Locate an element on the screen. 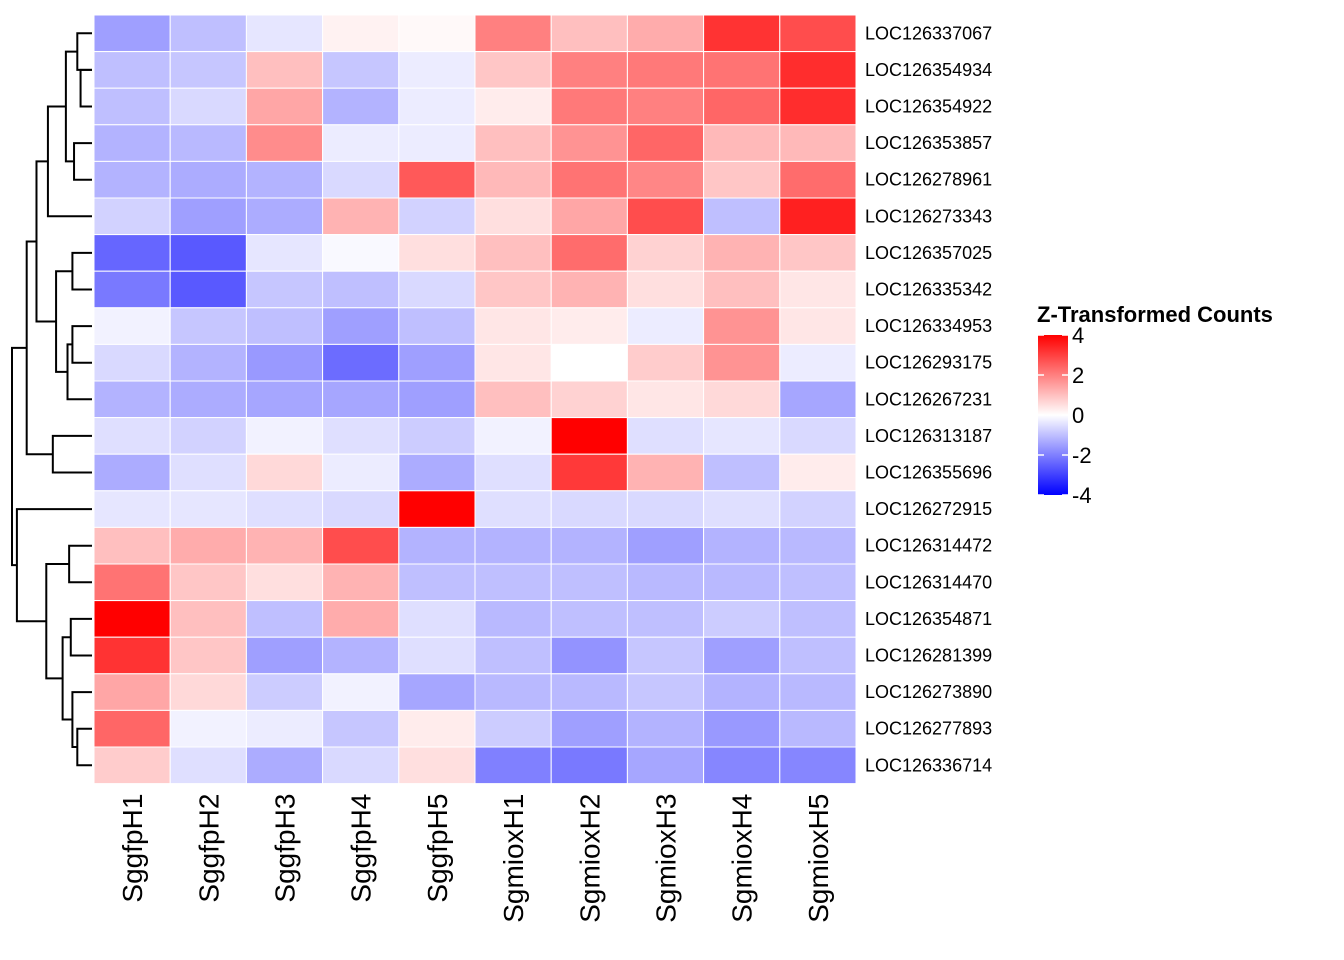  column-label: SggfpH4 is located at coordinates (361, 848).